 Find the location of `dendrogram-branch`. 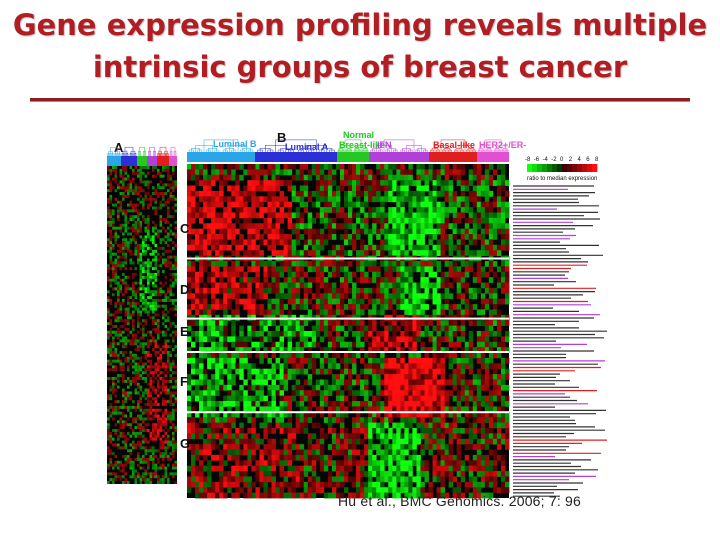

dendrogram-branch is located at coordinates (119, 154).